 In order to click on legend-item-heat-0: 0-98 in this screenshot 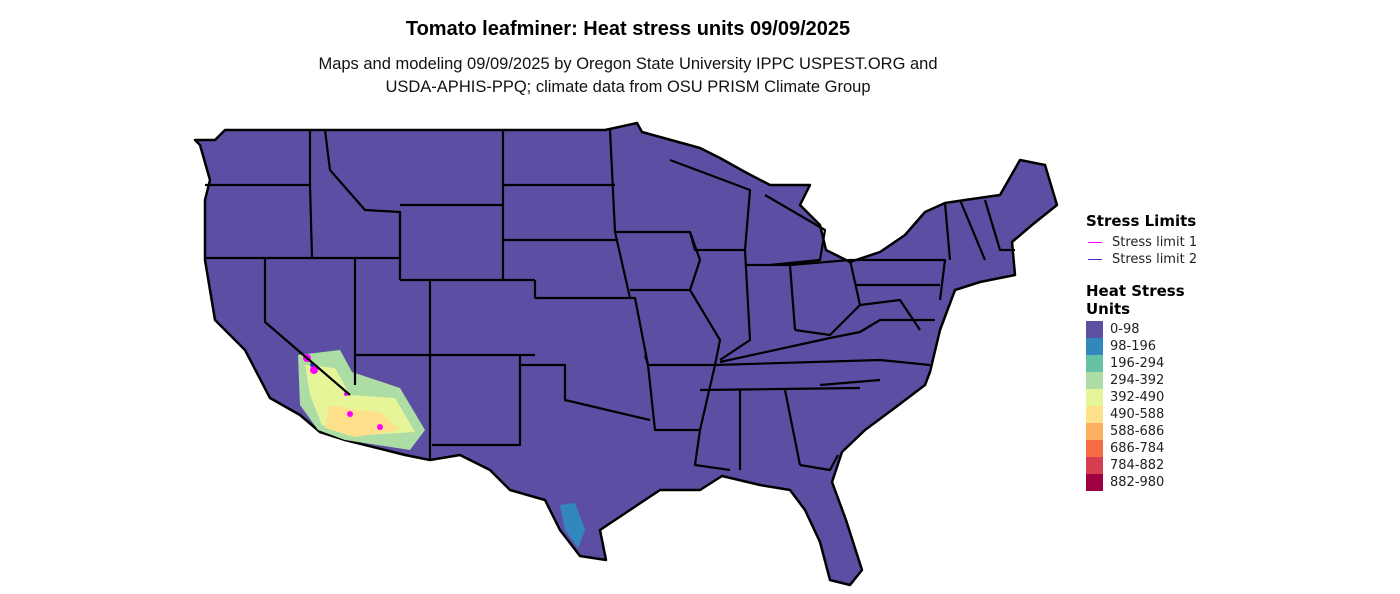, I will do `click(1141, 329)`.